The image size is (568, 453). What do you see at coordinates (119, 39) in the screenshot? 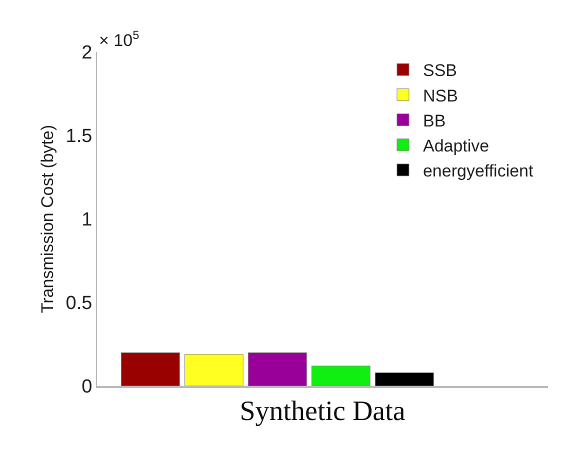
I see `text: × 10$^{5}$` at bounding box center [119, 39].